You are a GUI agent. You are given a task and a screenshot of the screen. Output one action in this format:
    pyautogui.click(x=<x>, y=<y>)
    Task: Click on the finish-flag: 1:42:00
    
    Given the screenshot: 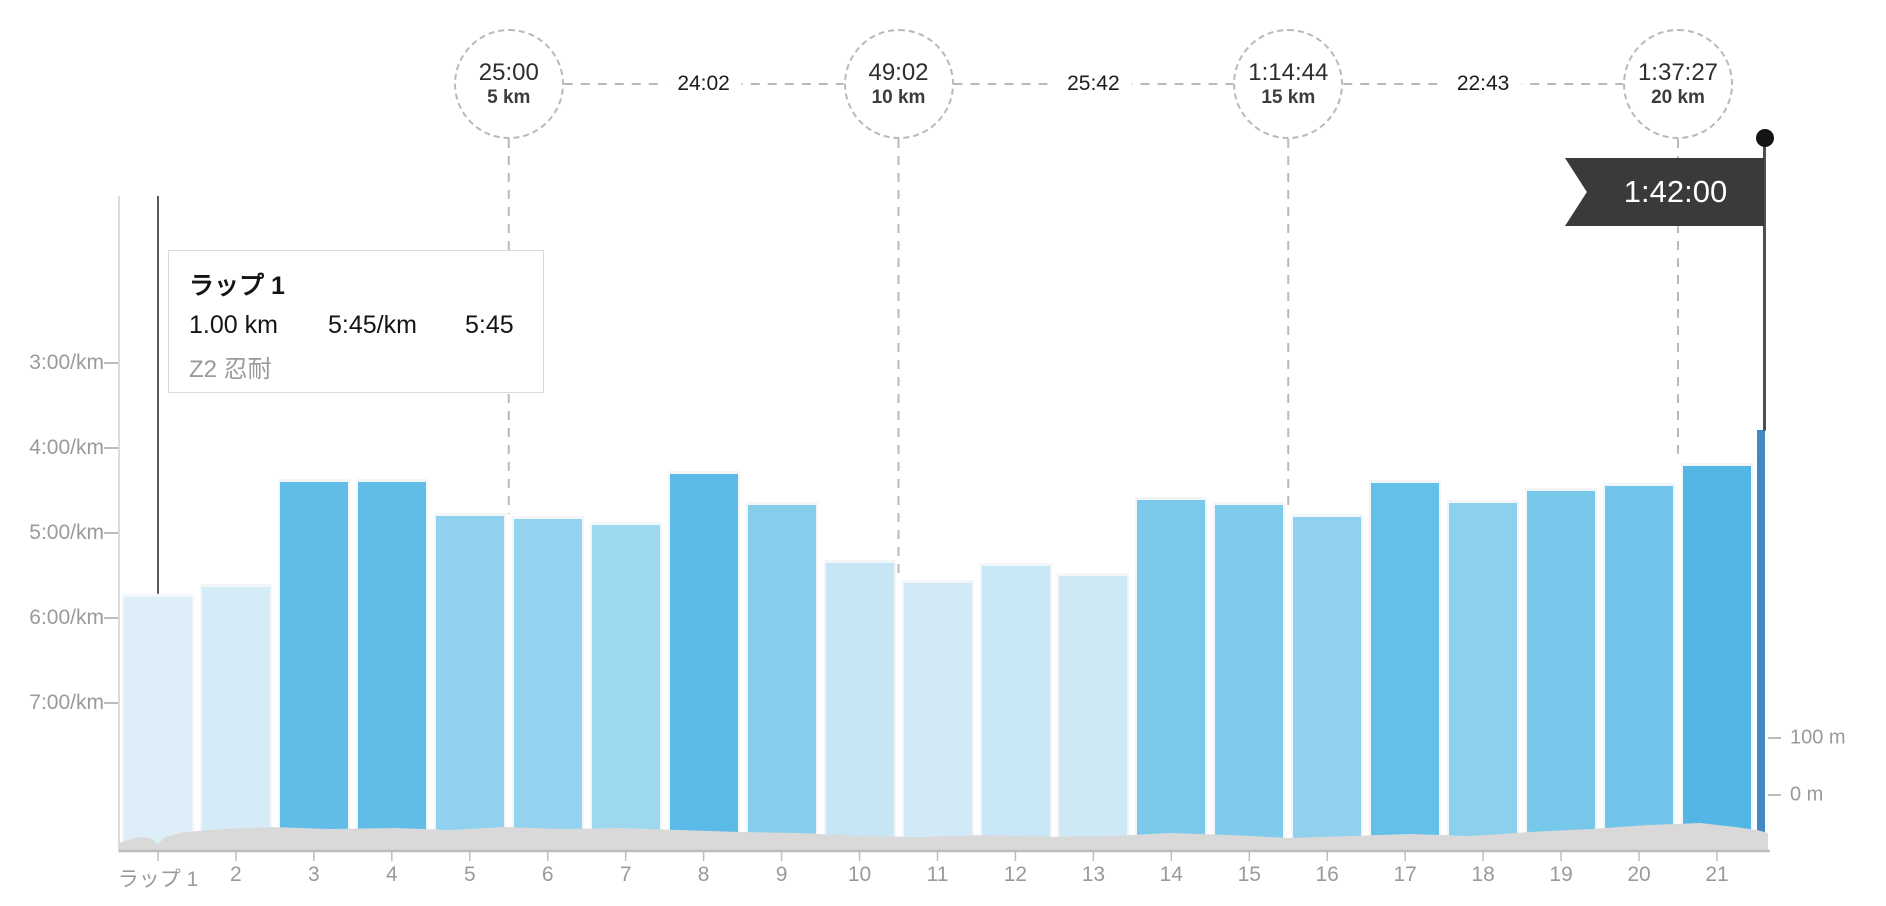 What is the action you would take?
    pyautogui.click(x=1664, y=192)
    